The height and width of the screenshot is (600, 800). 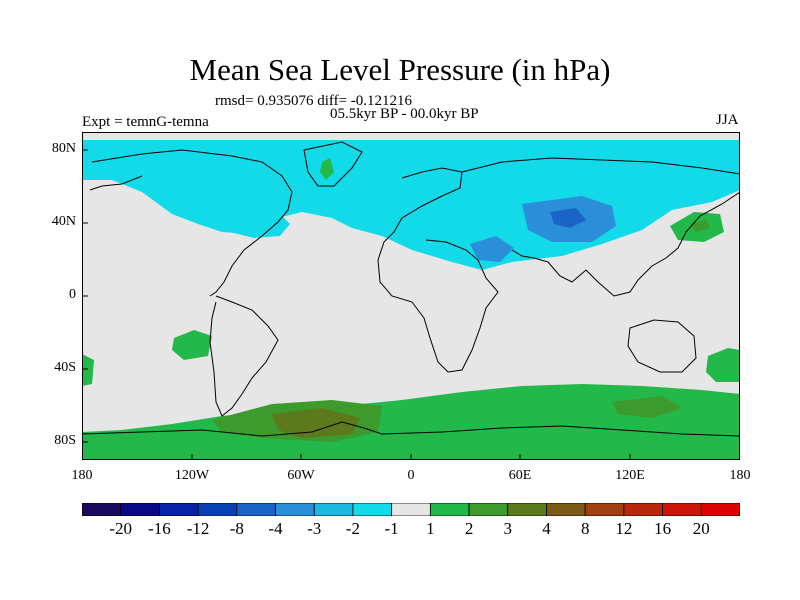 I want to click on lat-label-80s: 80S, so click(x=65, y=440).